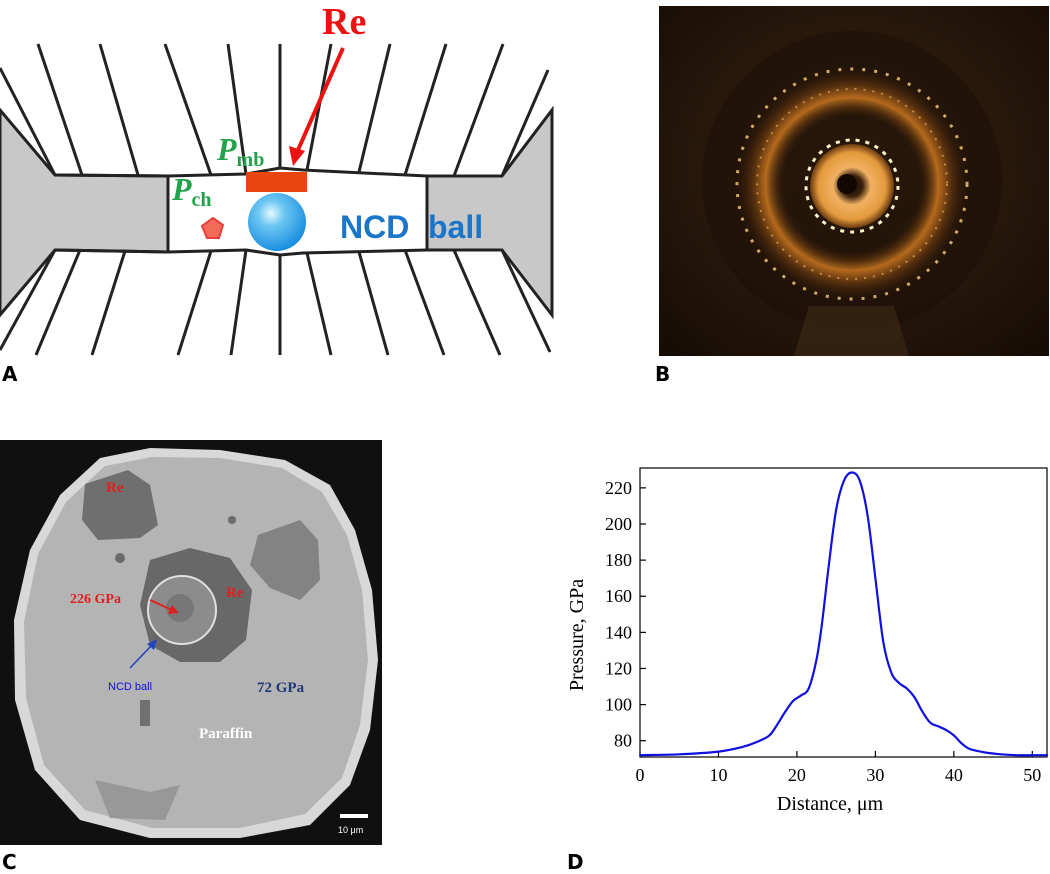  I want to click on panel-b, so click(854, 181).